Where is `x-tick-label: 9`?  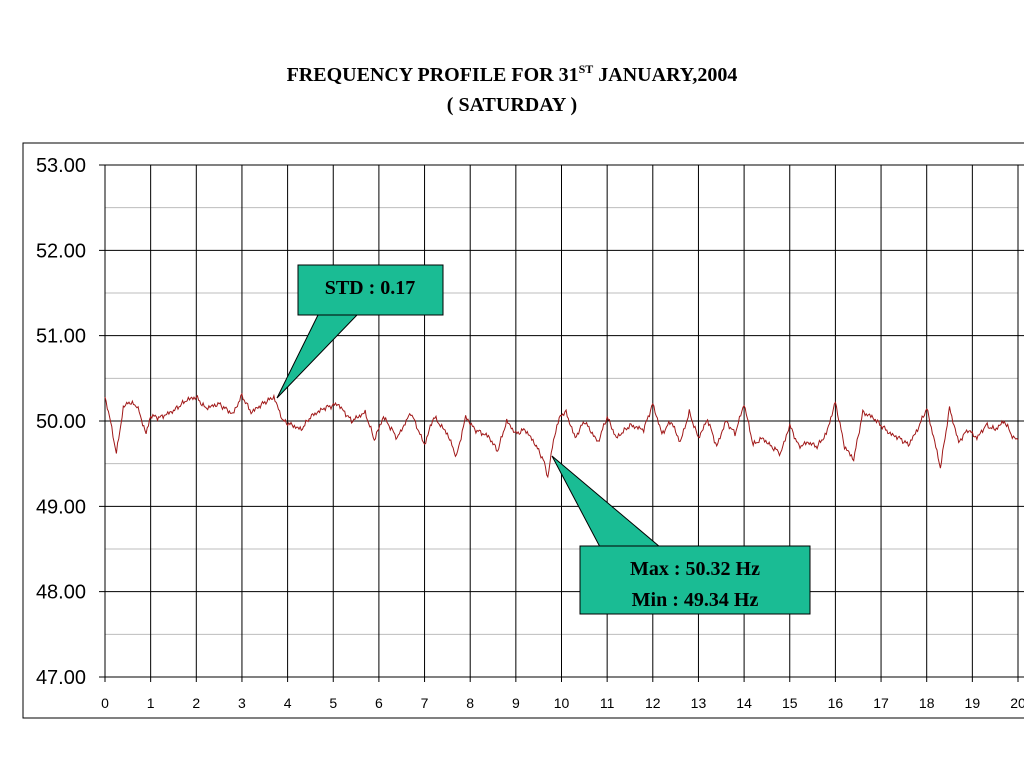 x-tick-label: 9 is located at coordinates (516, 703).